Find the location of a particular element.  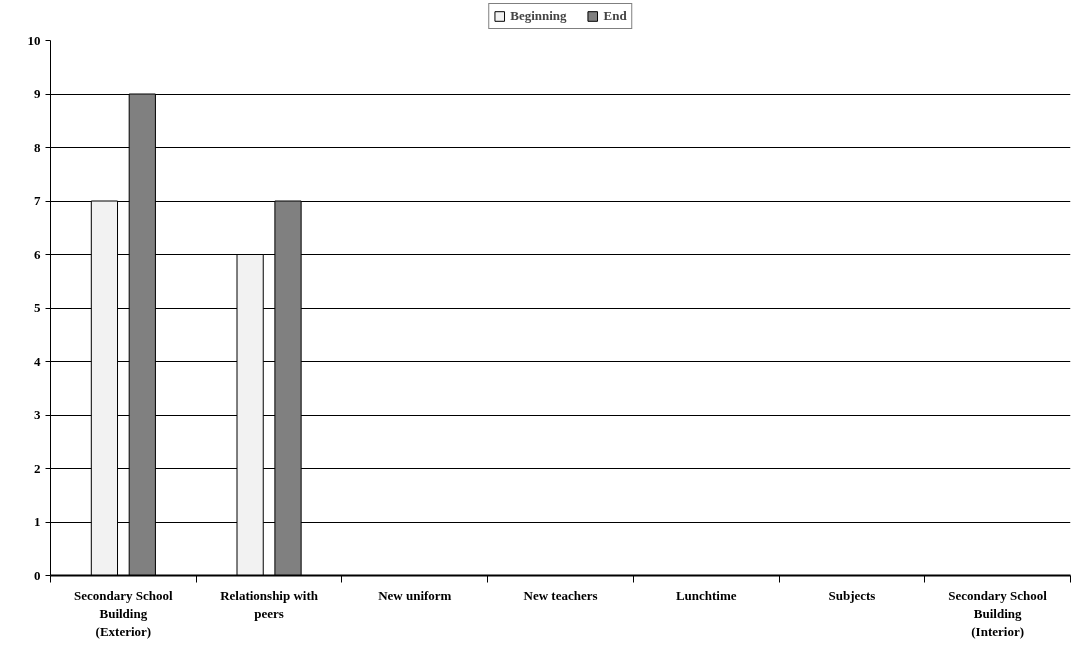

x-tick-label: Secondary School Building (Interior) is located at coordinates (998, 613).